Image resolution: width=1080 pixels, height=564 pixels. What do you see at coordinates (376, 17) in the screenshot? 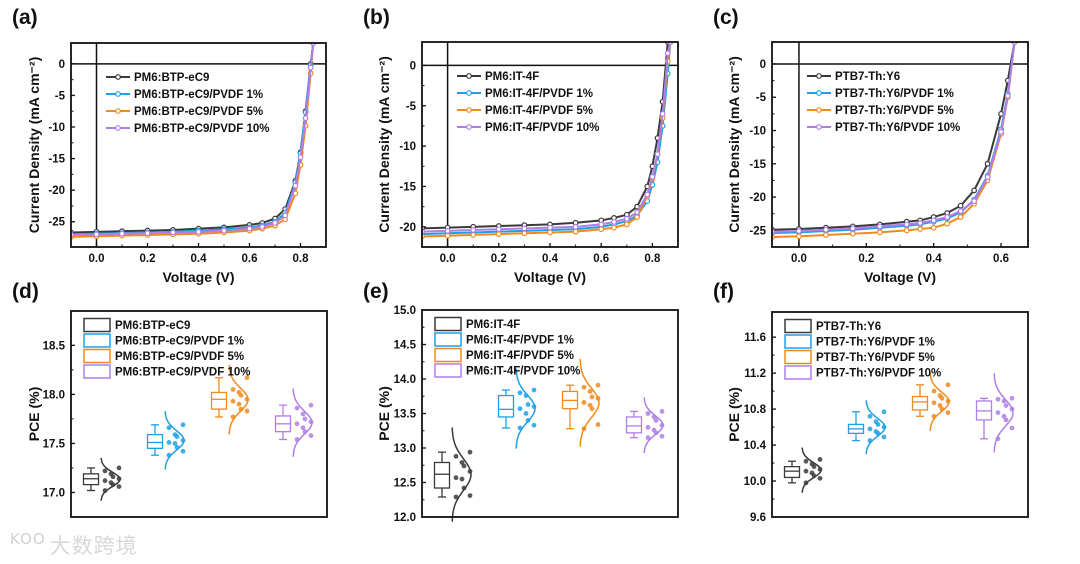
I see `panel-label: (b)` at bounding box center [376, 17].